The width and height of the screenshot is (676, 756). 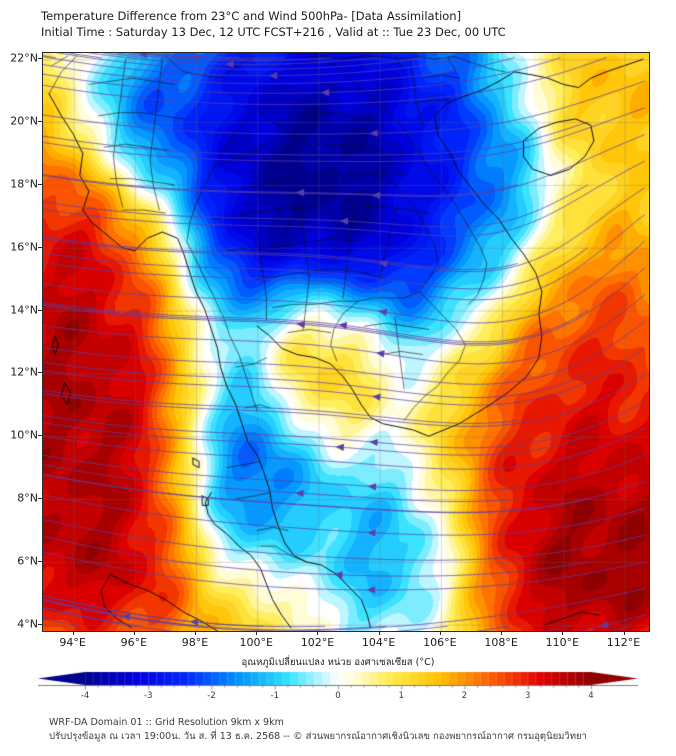 What do you see at coordinates (211, 696) in the screenshot?
I see `colorbar-tick-label: -2` at bounding box center [211, 696].